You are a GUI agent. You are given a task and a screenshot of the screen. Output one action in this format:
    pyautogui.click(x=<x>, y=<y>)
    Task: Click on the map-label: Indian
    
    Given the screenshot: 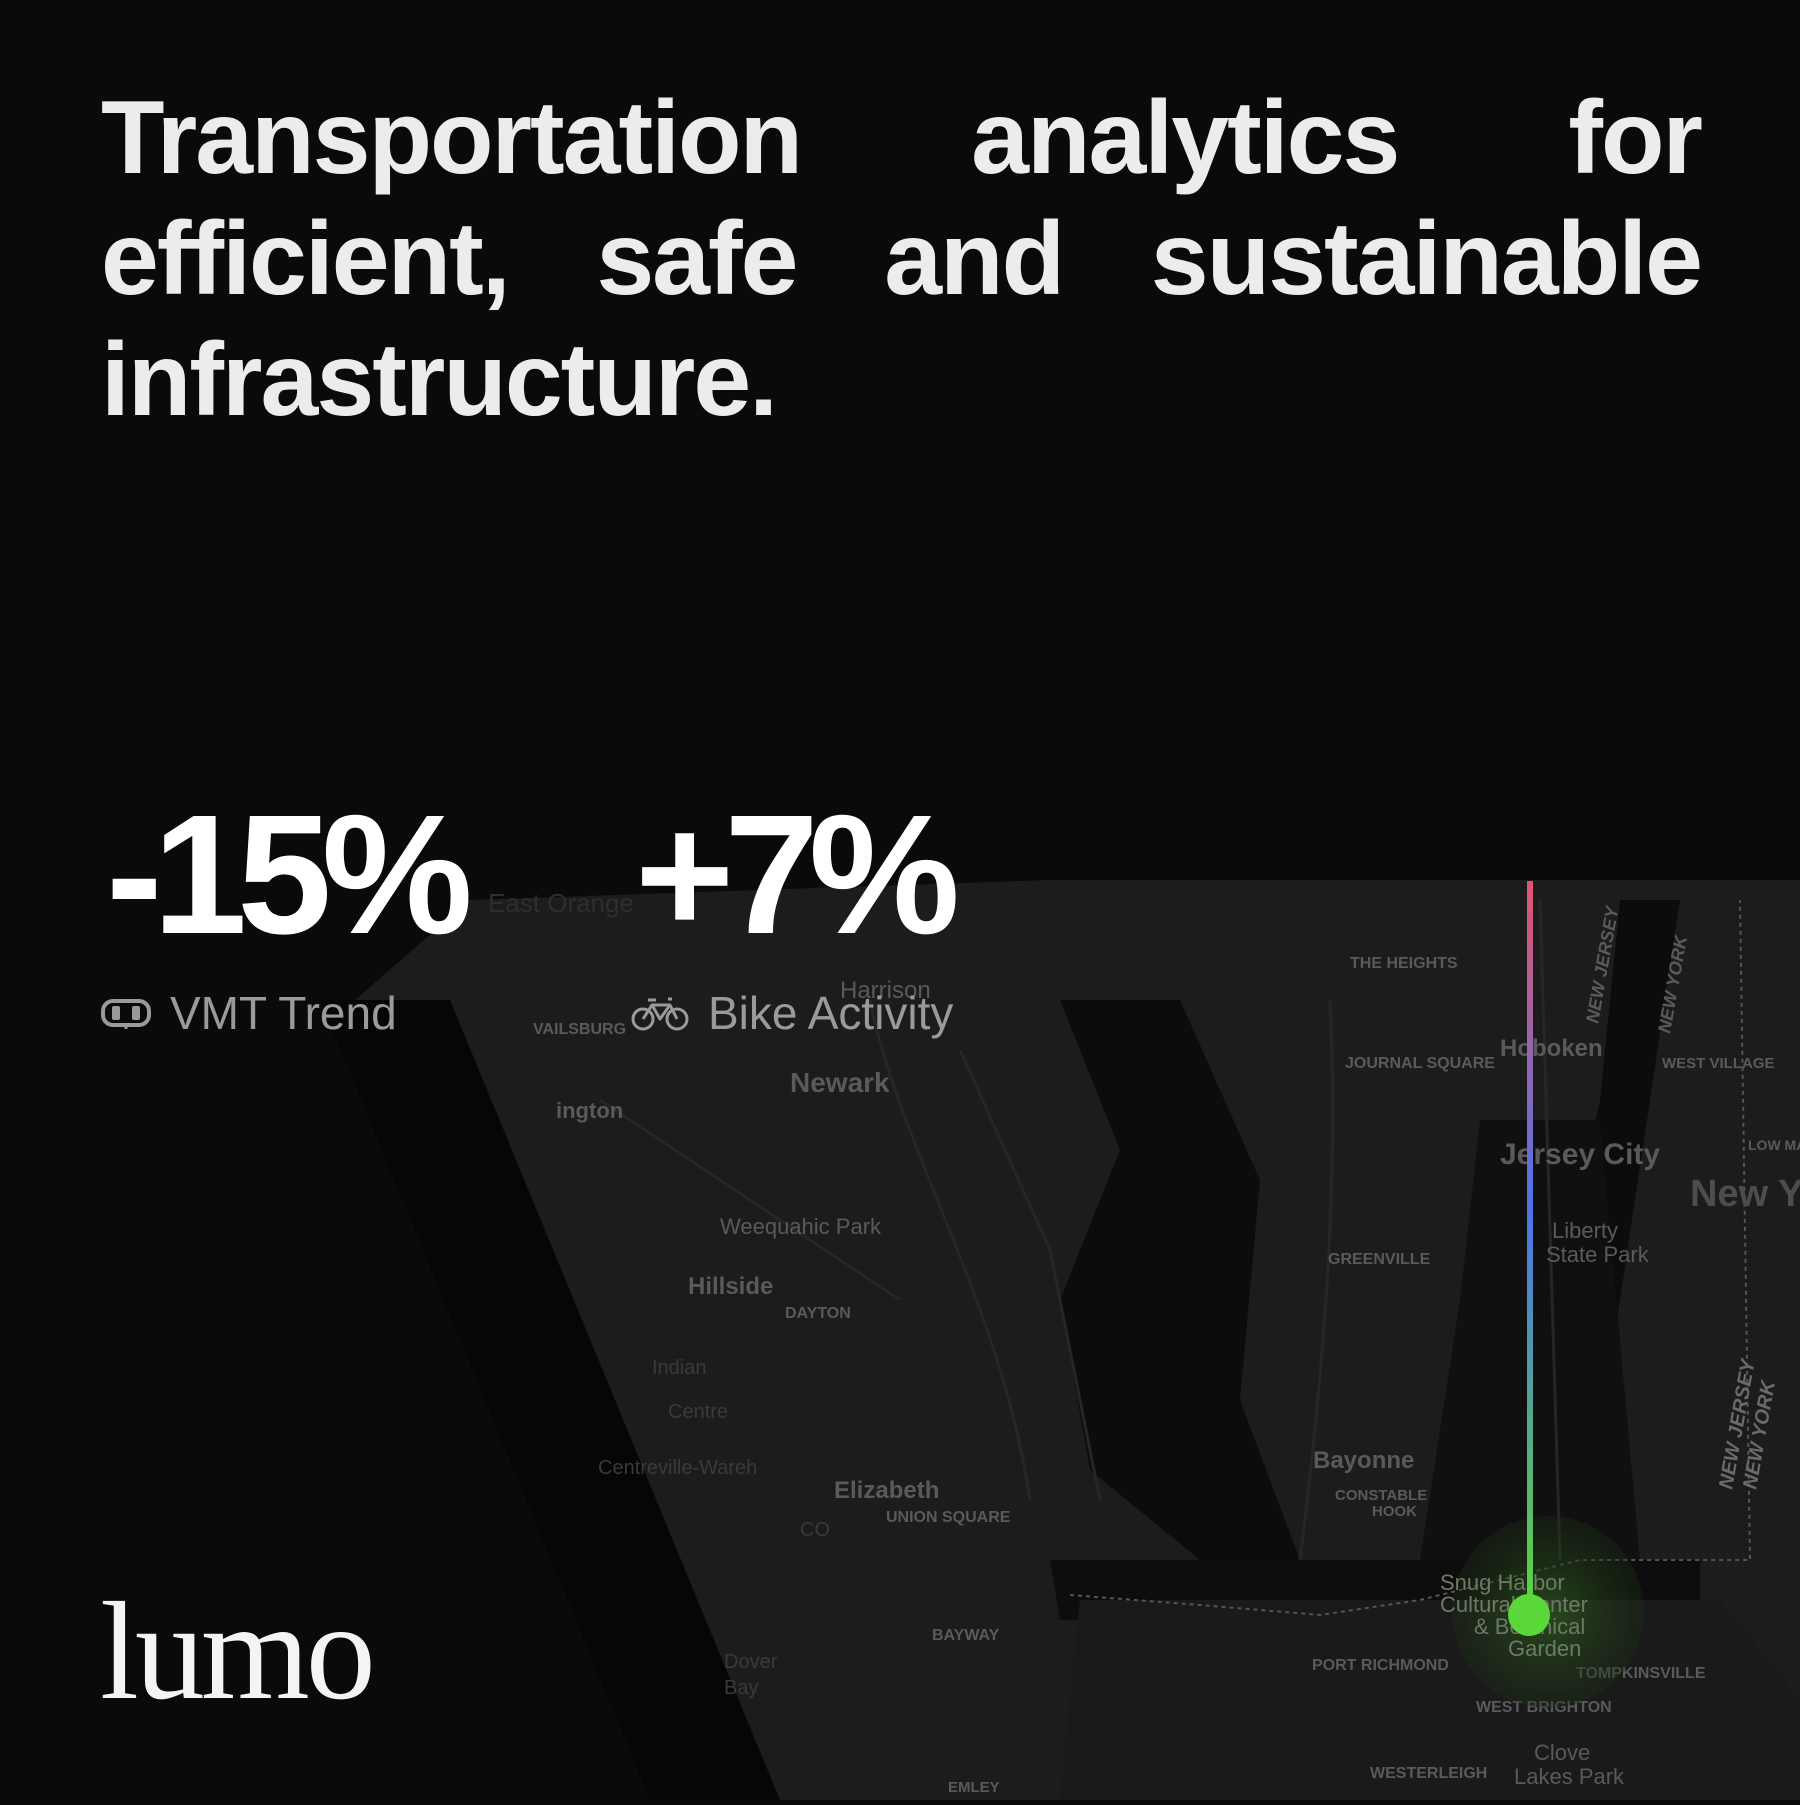 What is the action you would take?
    pyautogui.click(x=679, y=1368)
    